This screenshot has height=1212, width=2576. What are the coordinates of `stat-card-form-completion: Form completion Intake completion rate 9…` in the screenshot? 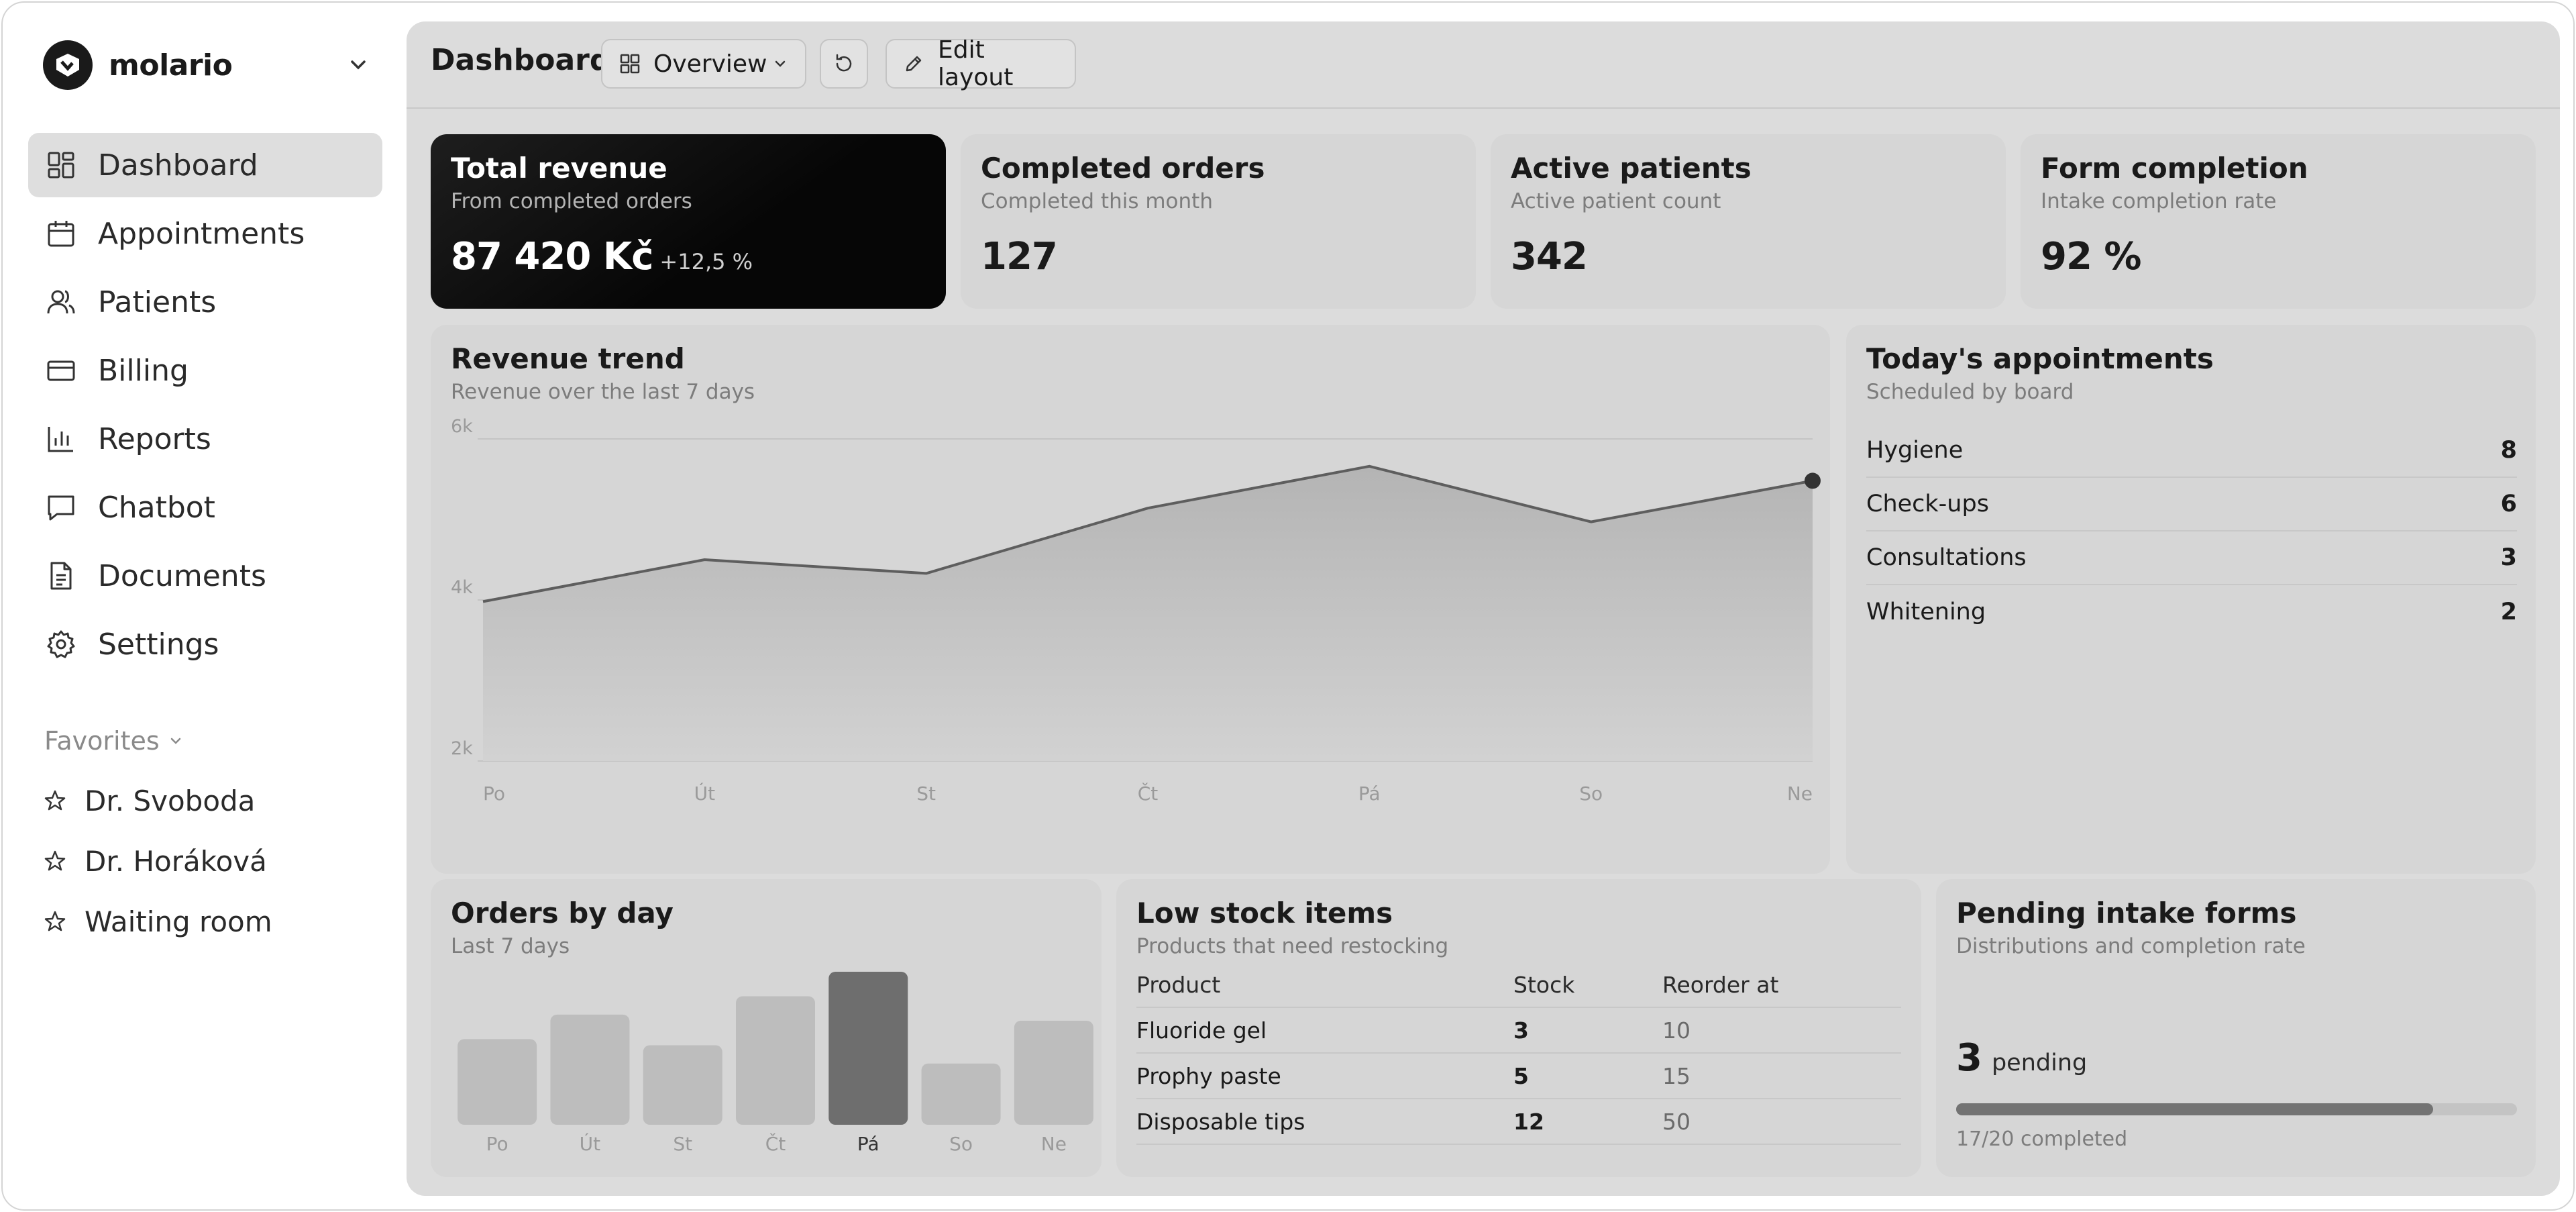 It's located at (2278, 221).